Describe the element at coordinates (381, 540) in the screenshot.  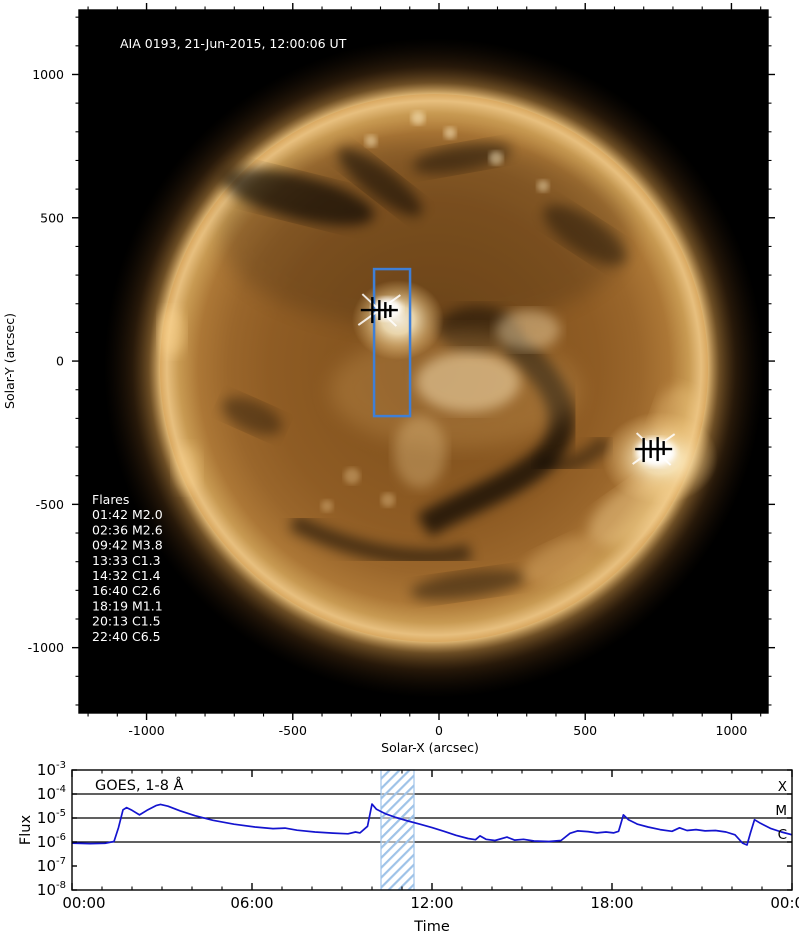
I see `filament-channel-south` at that location.